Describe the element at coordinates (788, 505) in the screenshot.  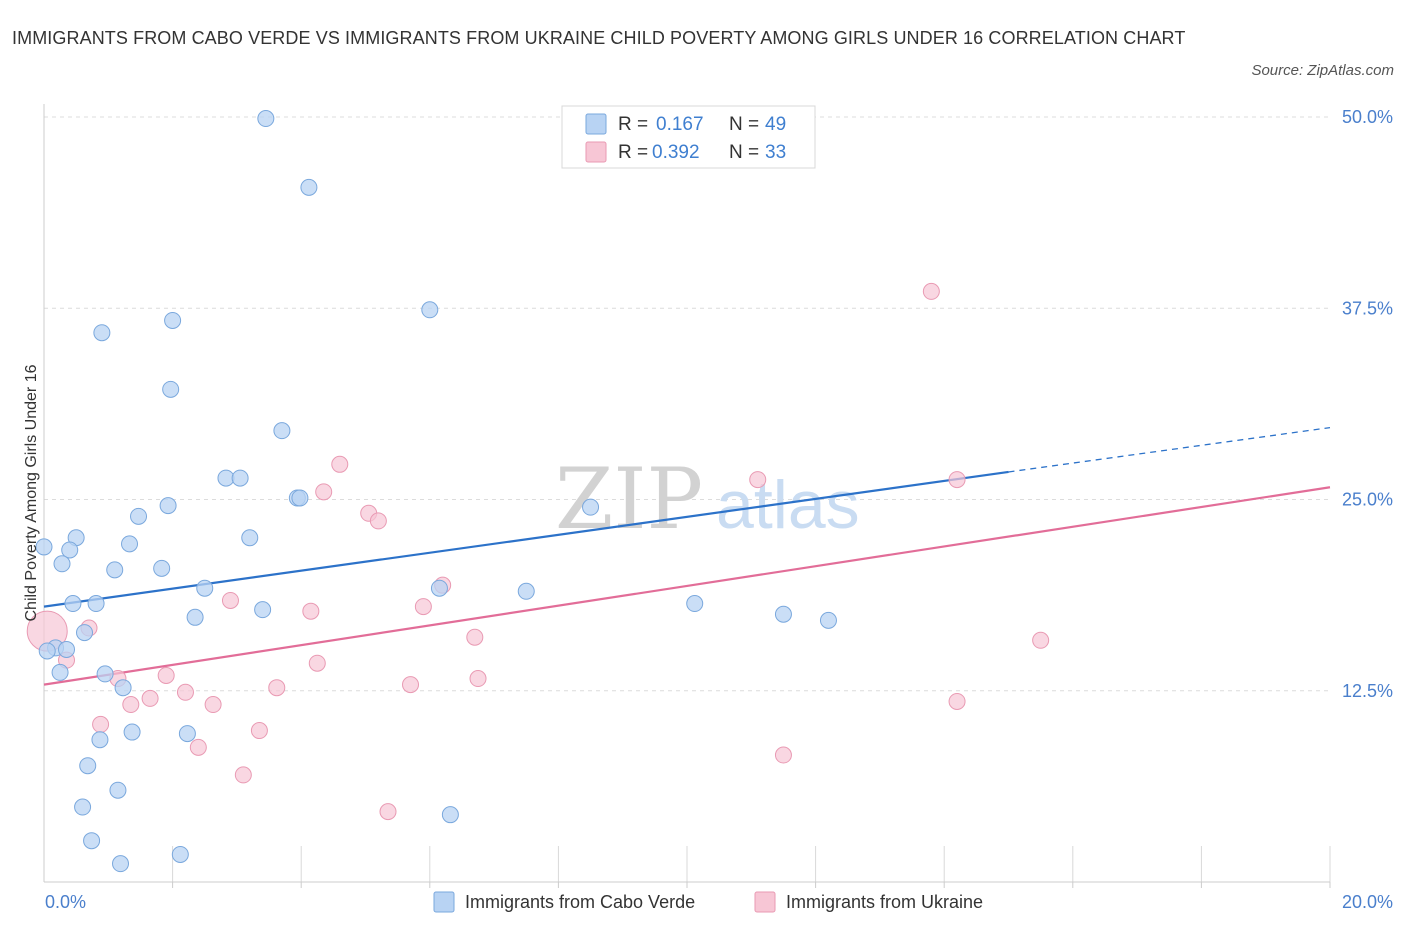
I see `watermark-atlas: atlas` at that location.